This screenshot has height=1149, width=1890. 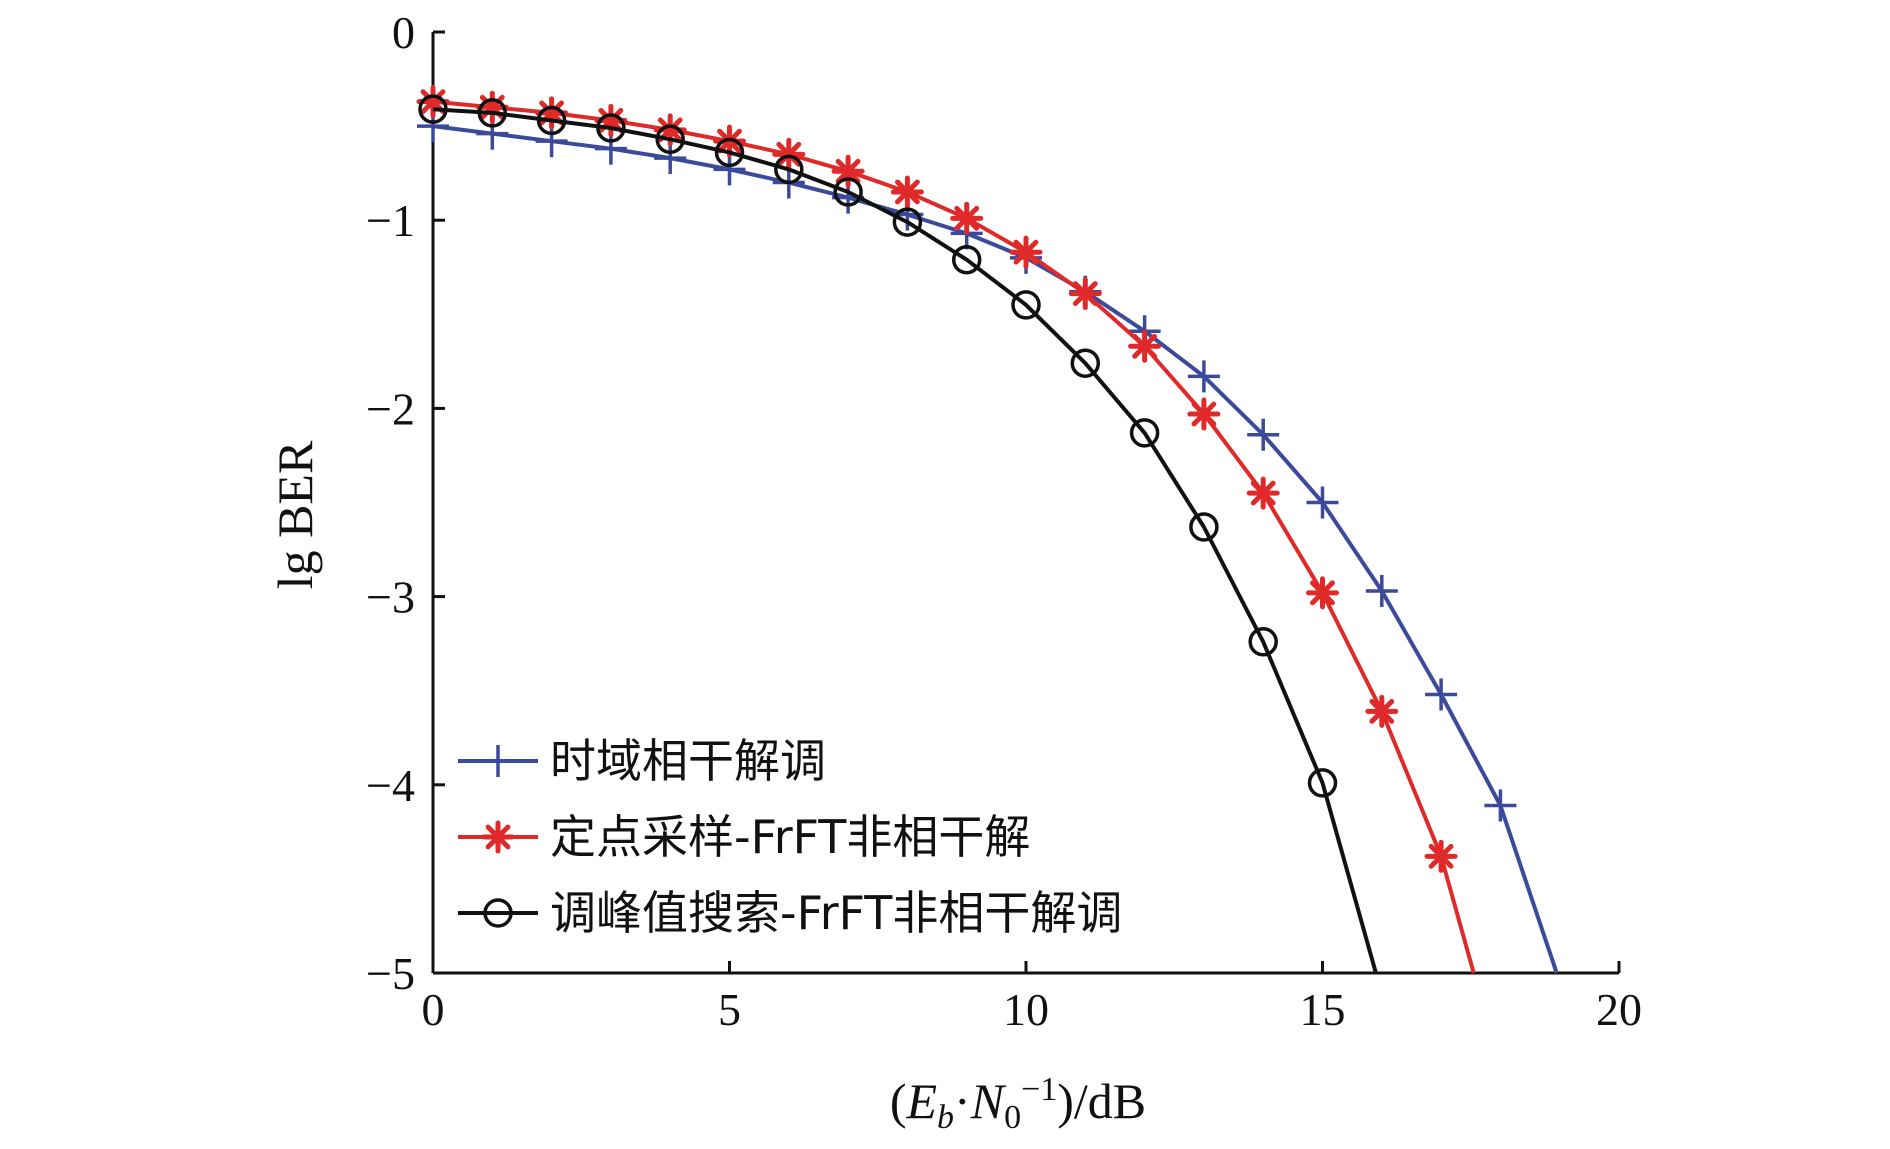 I want to click on y-tick-label: −4, so click(x=390, y=785).